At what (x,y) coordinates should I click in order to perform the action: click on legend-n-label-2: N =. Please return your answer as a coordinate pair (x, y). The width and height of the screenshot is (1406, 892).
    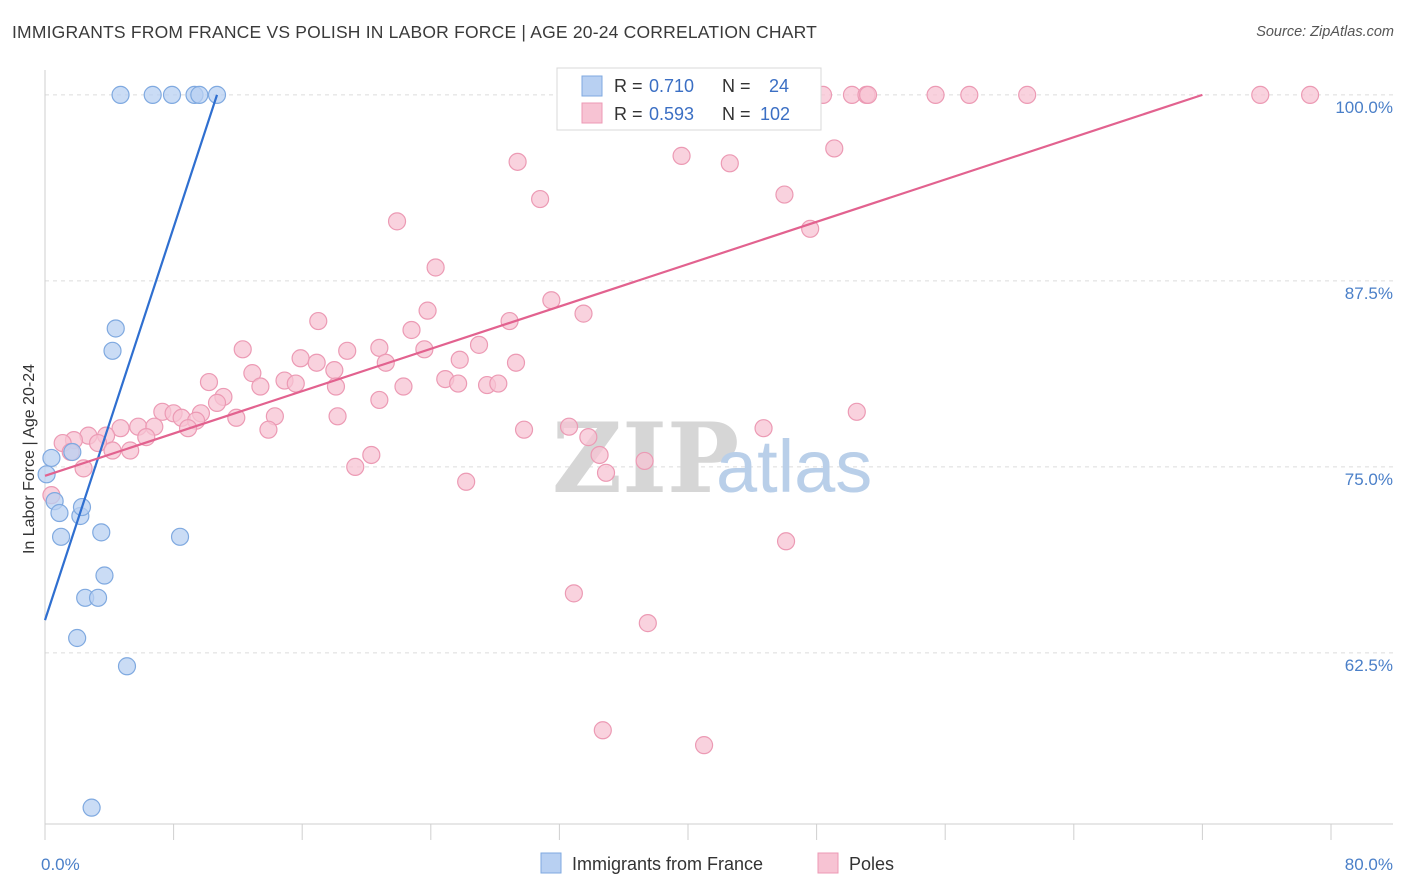
    Looking at the image, I should click on (736, 114).